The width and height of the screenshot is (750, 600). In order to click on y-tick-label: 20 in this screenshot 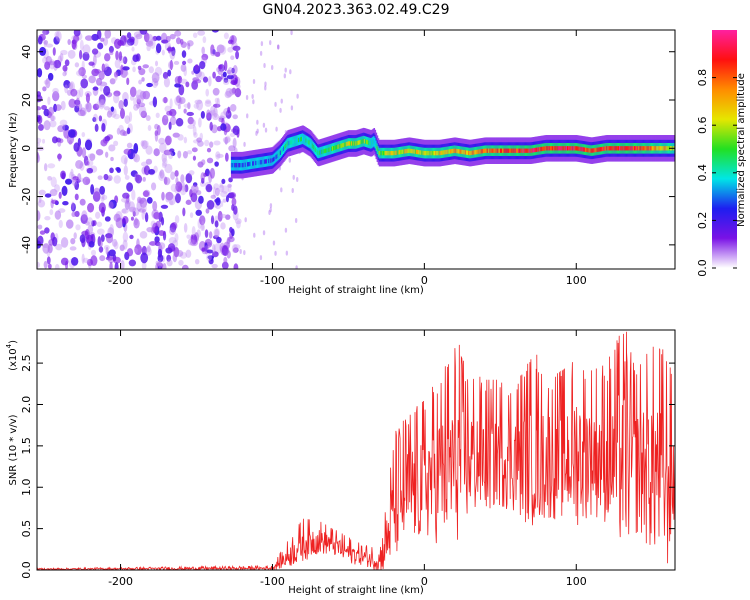, I will do `click(26, 100)`.